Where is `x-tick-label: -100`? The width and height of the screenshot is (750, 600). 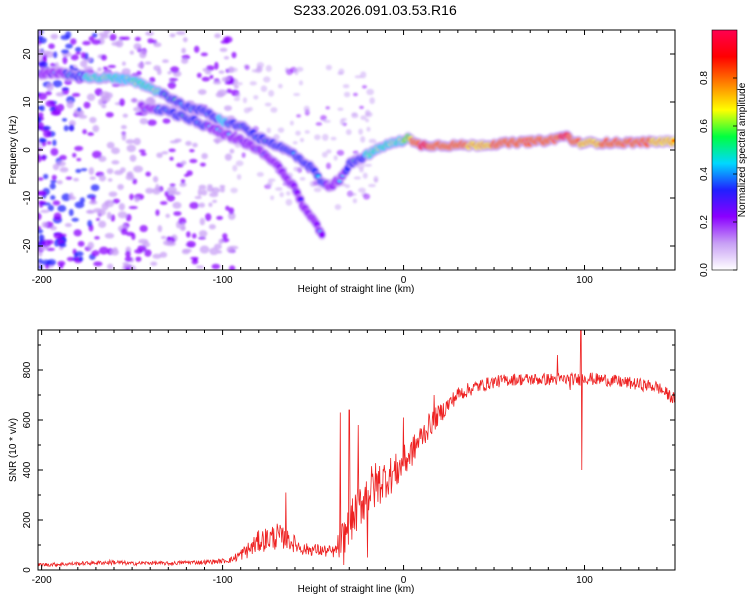
x-tick-label: -100 is located at coordinates (223, 280).